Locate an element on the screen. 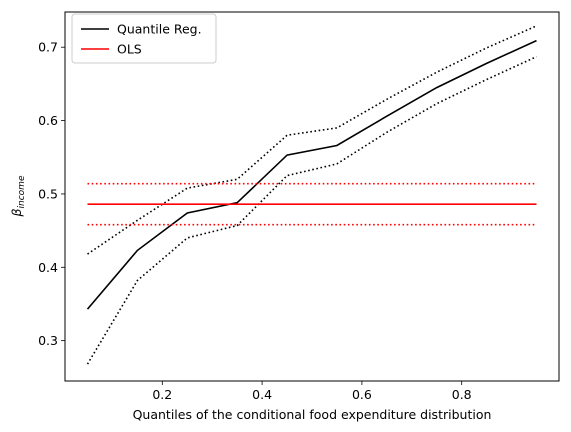 Image resolution: width=571 pixels, height=432 pixels. y-tick-label: 0.6 is located at coordinates (48, 120).